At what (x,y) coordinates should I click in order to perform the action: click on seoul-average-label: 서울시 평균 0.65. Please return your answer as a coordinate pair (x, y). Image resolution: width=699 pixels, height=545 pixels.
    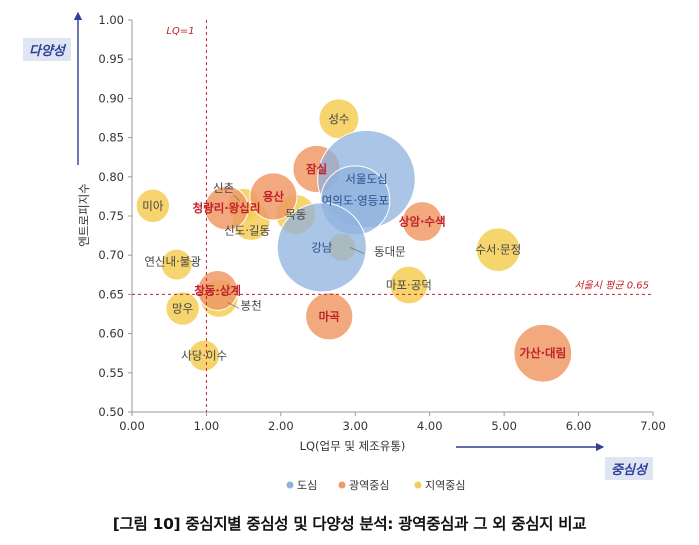
    Looking at the image, I should click on (611, 285).